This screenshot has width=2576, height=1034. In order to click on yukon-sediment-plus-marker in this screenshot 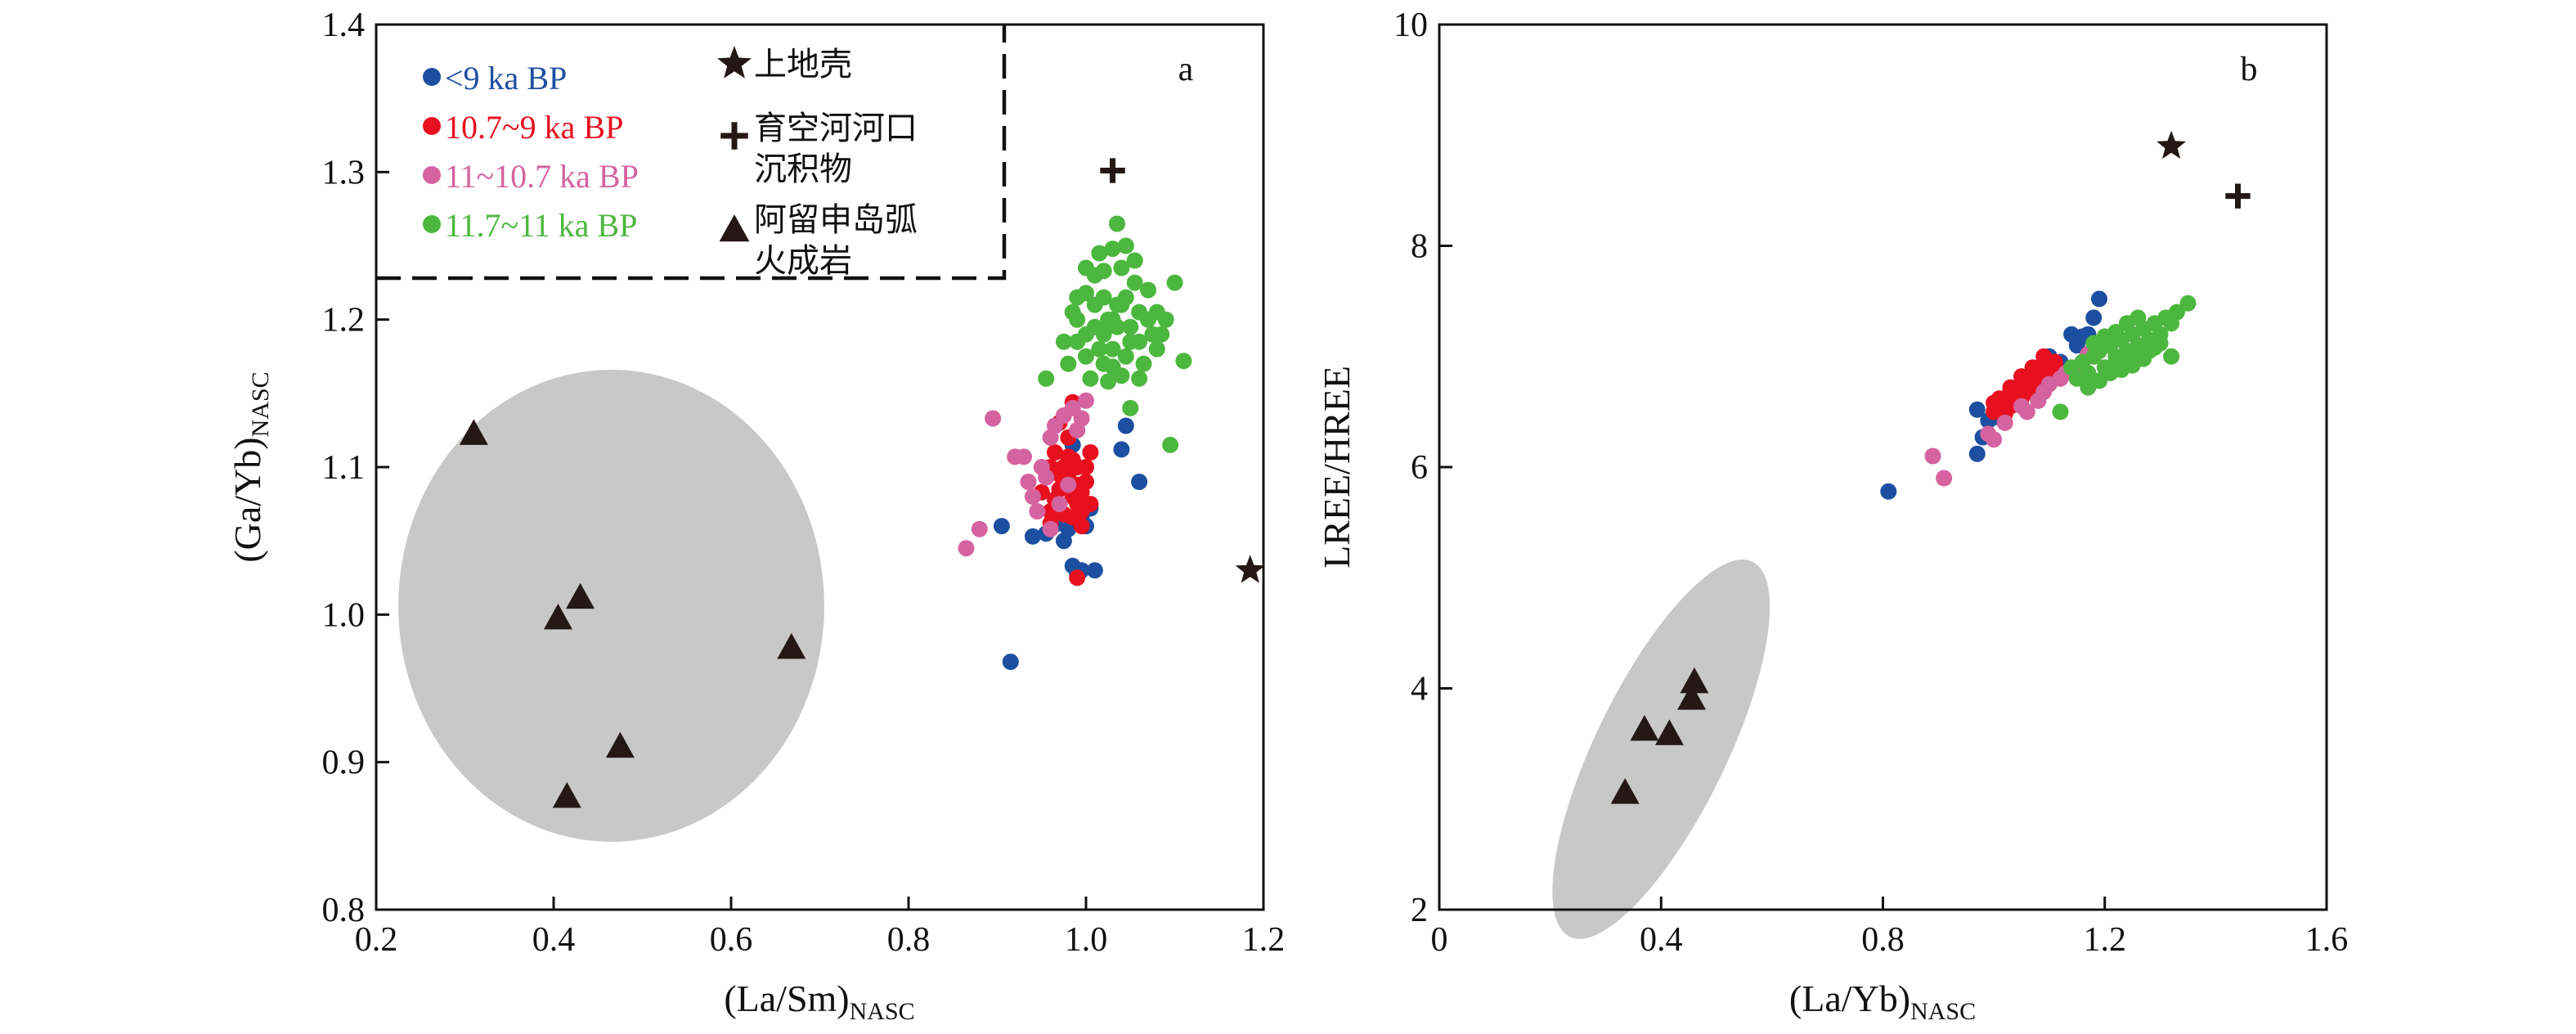, I will do `click(1112, 170)`.